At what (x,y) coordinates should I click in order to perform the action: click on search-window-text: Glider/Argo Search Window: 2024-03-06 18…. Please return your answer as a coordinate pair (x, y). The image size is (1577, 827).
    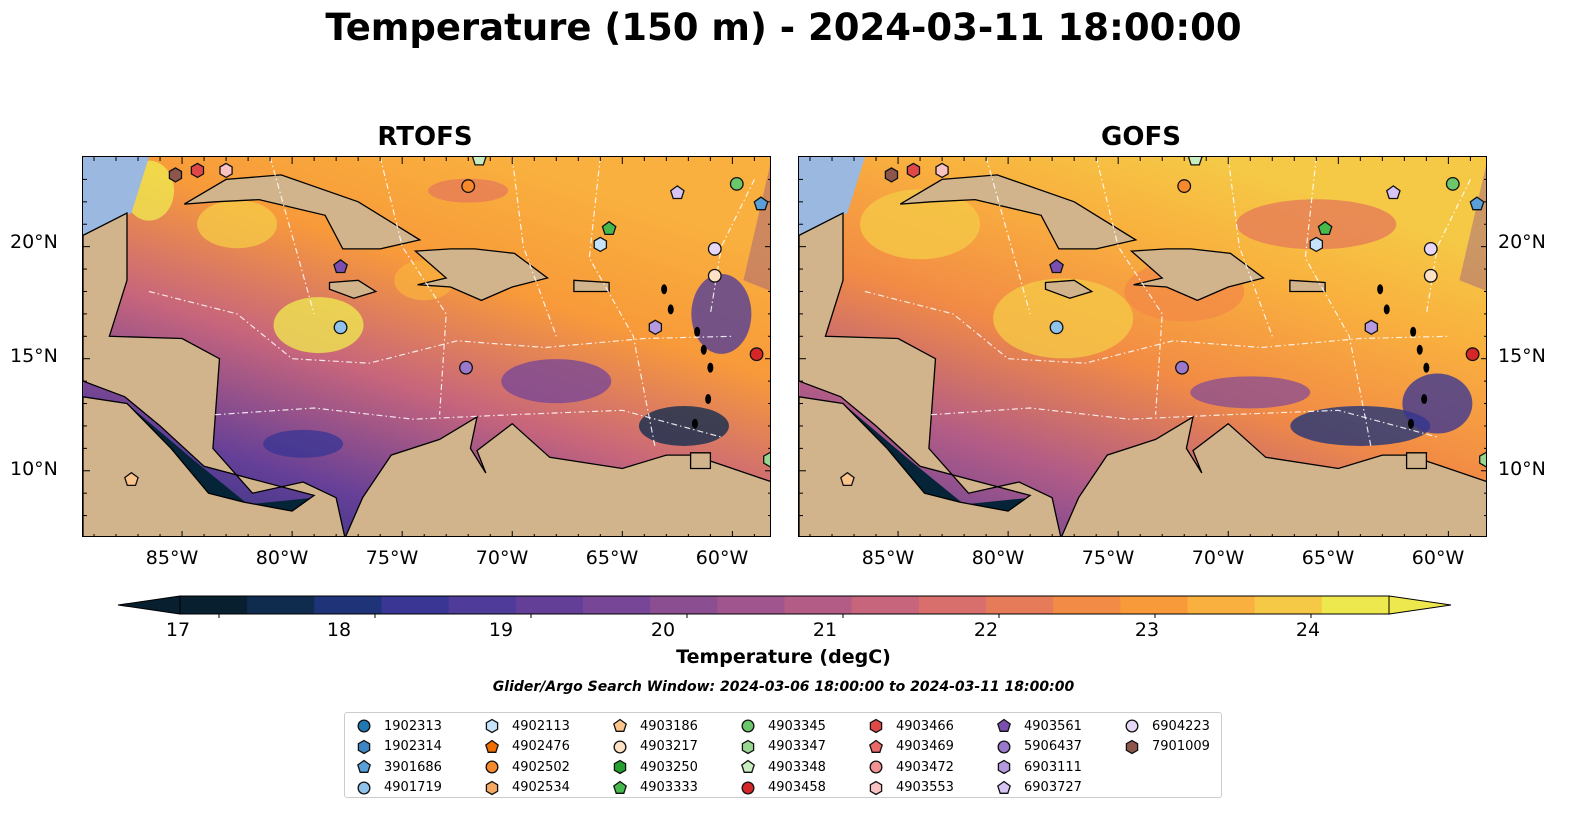
    Looking at the image, I should click on (783, 687).